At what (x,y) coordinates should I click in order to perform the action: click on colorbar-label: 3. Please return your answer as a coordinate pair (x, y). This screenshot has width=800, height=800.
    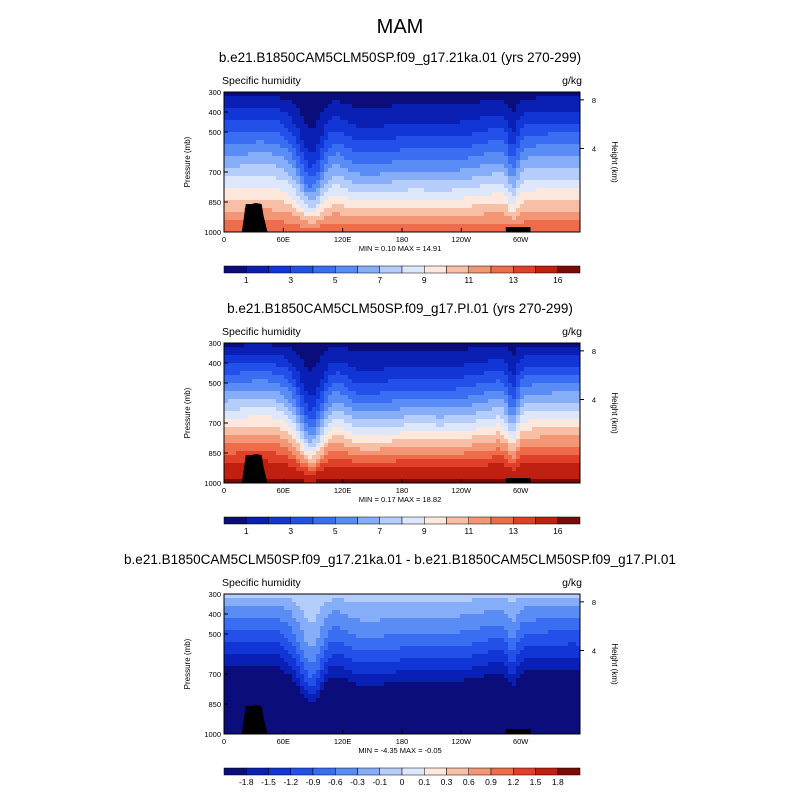
    Looking at the image, I should click on (290, 280).